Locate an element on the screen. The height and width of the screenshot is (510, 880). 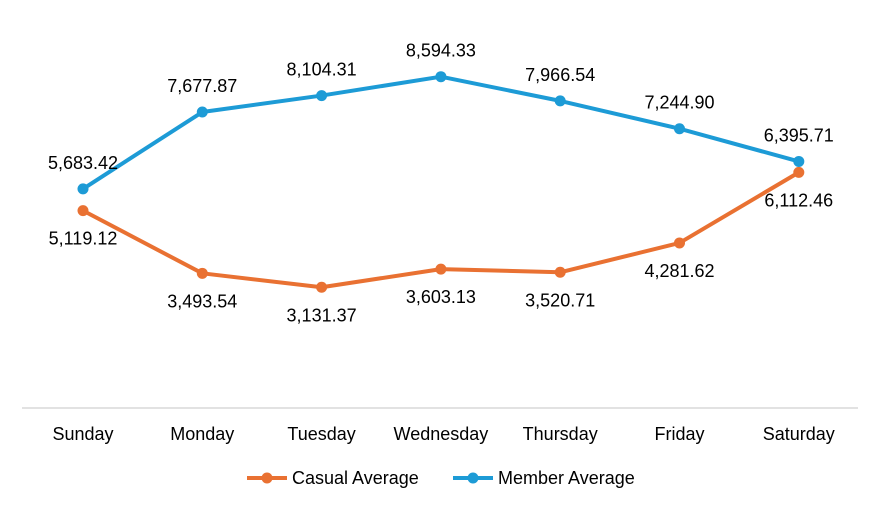
casual-average-label-monday: 3,493.54 is located at coordinates (202, 301).